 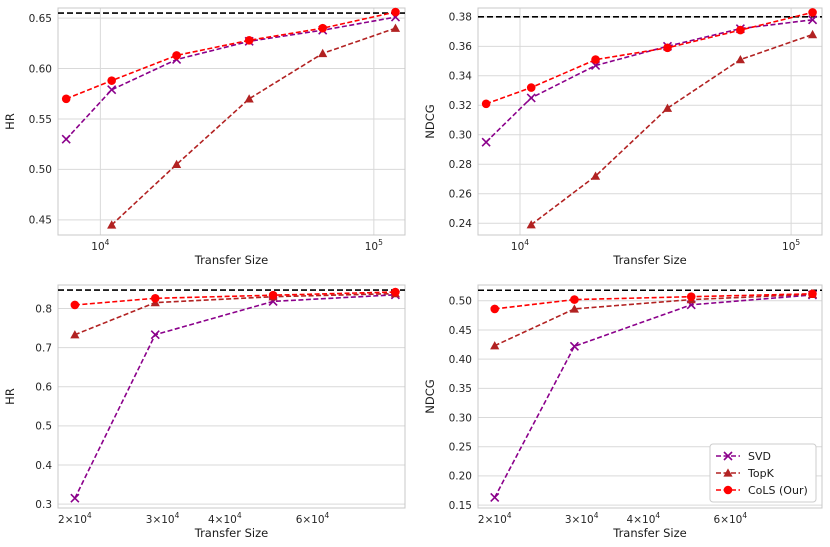 What do you see at coordinates (43, 388) in the screenshot?
I see `y-tick-label: 0.6` at bounding box center [43, 388].